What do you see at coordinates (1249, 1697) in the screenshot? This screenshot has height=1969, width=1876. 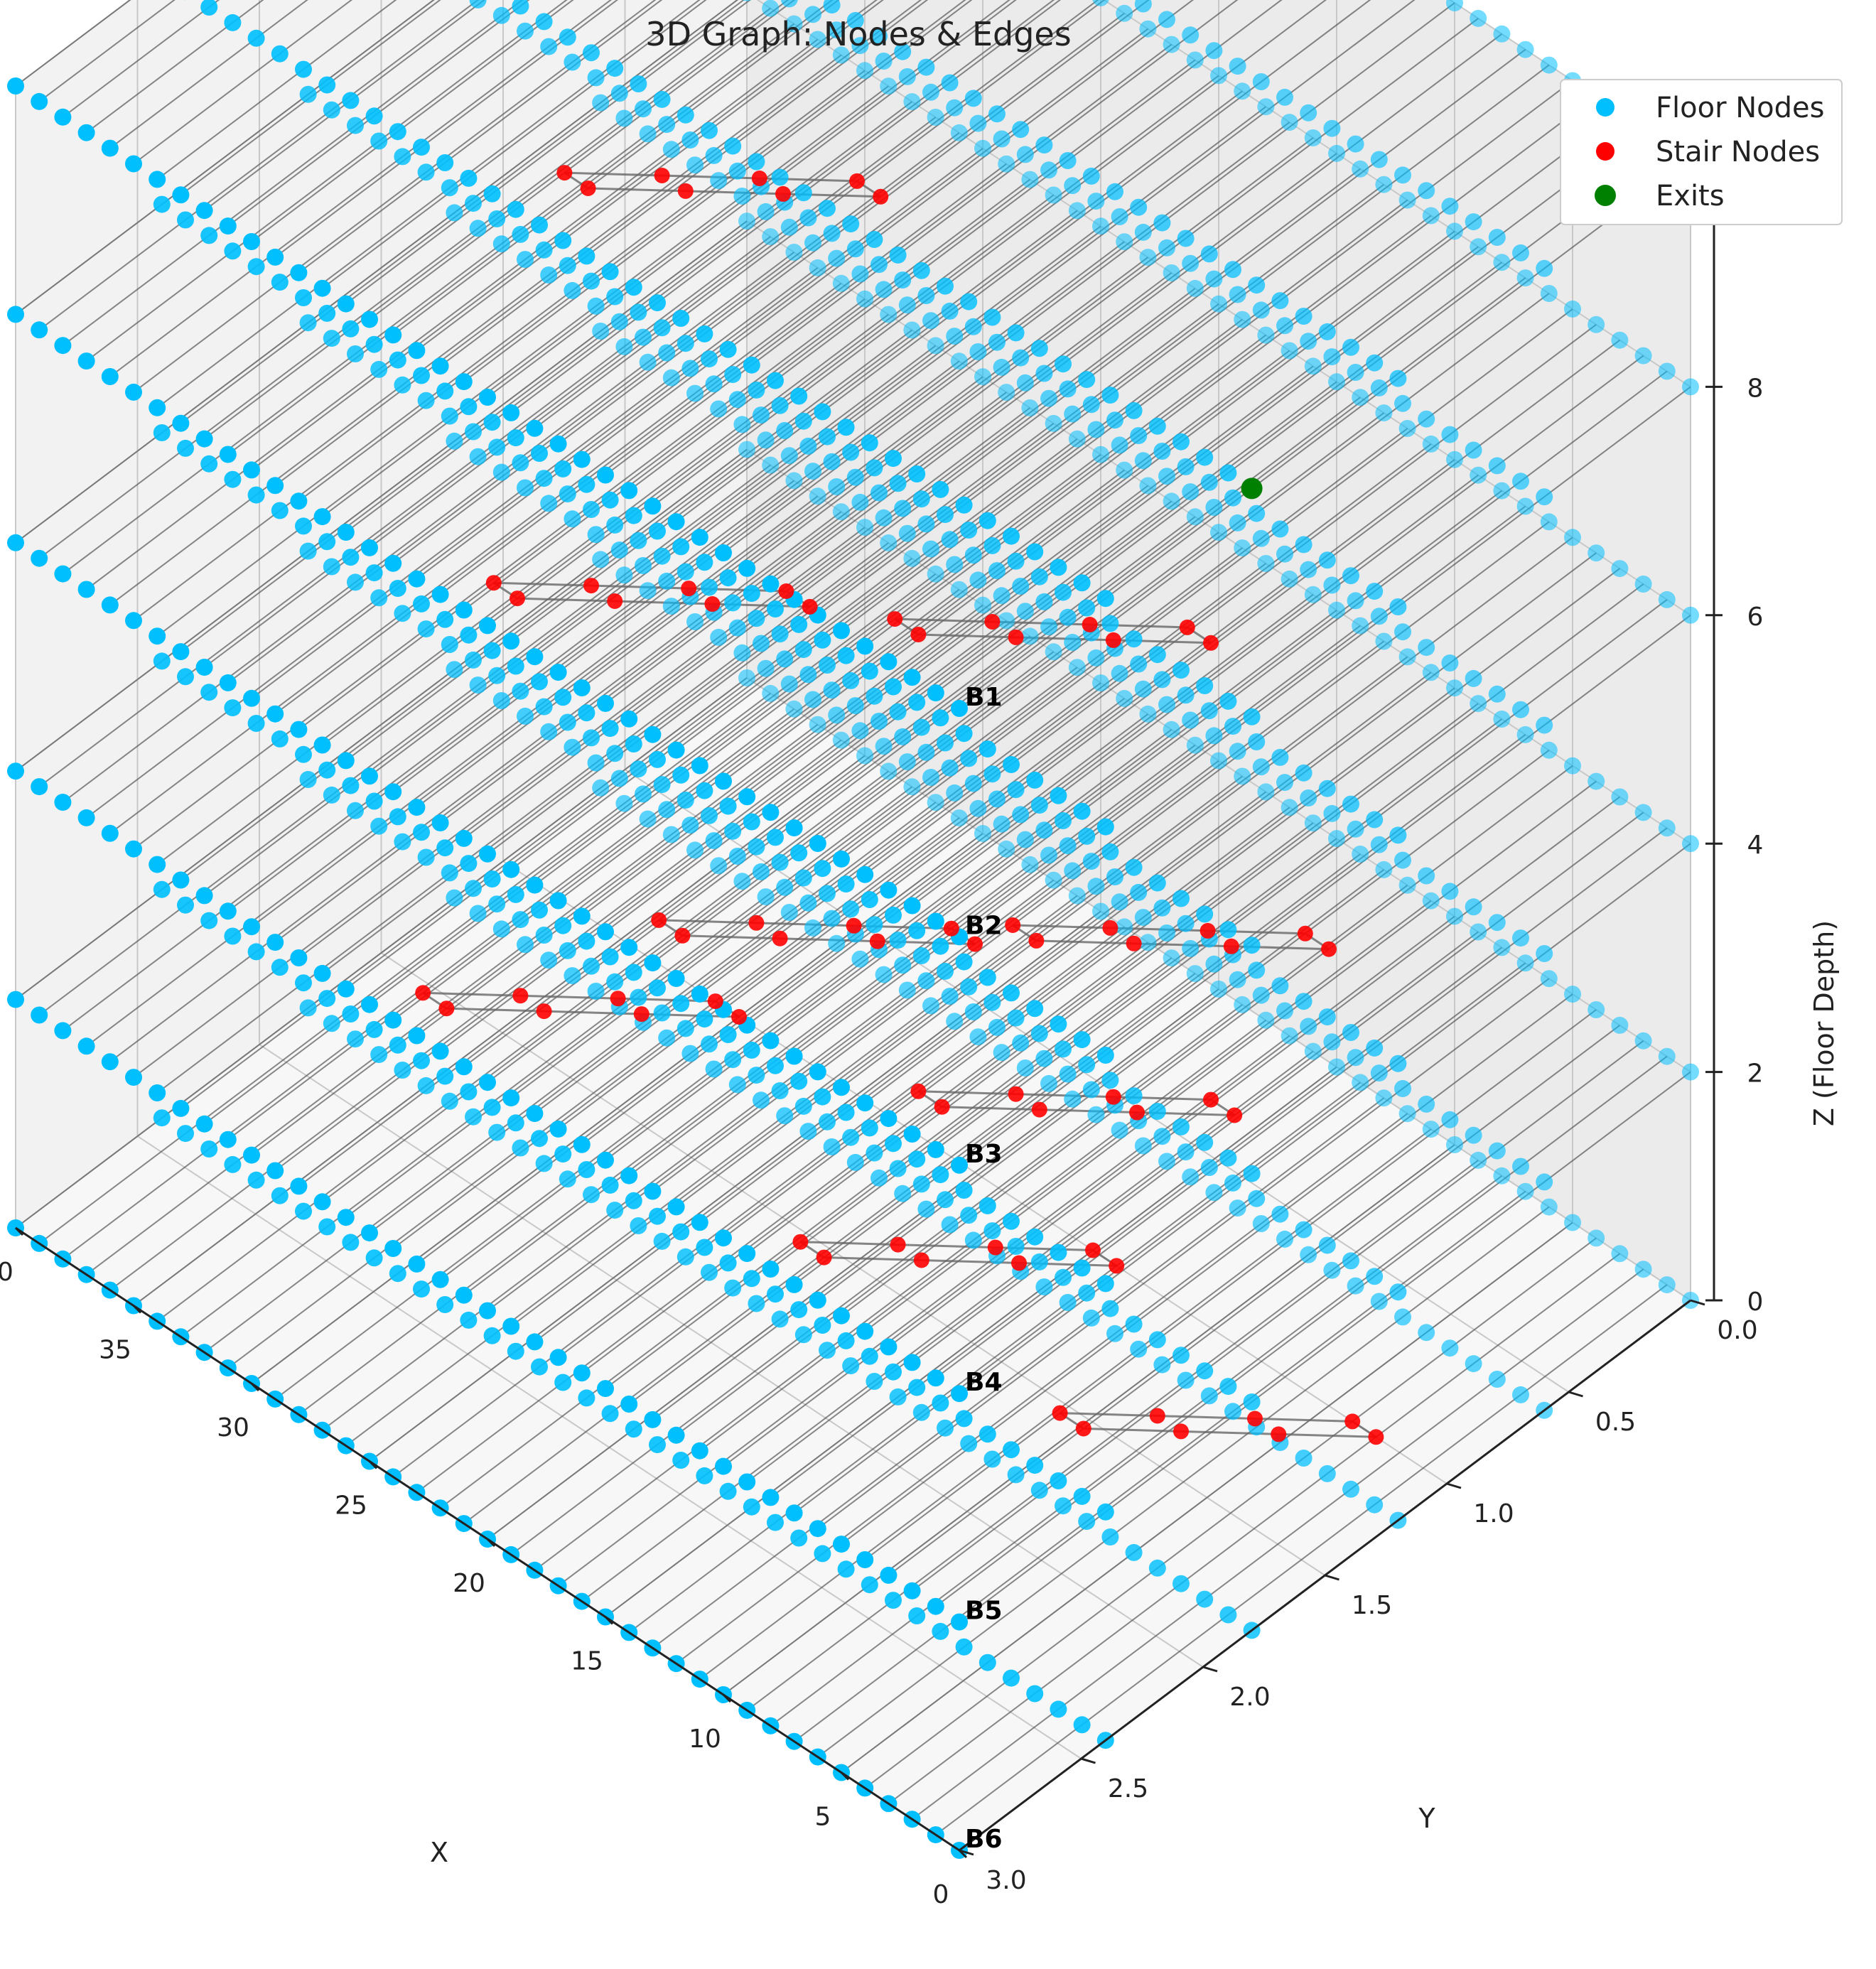 I see `y-tick-label: 2.0` at bounding box center [1249, 1697].